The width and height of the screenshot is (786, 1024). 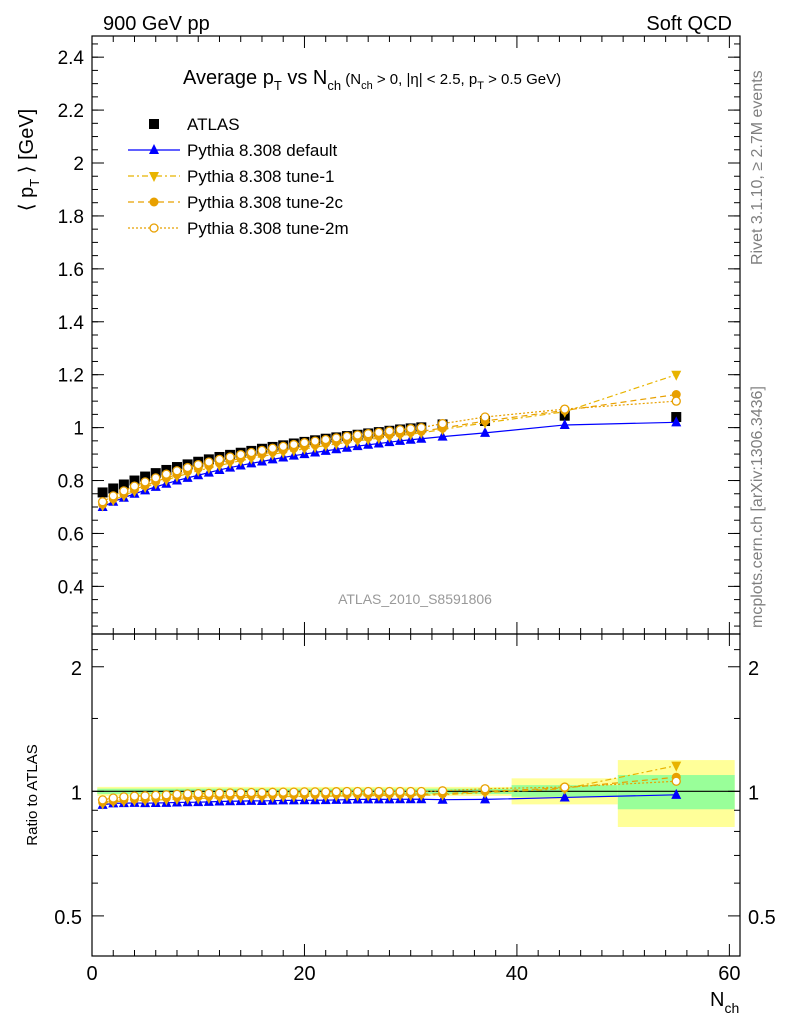 I want to click on main-y-axis-label: ⟨ pT ⟩ [GeV], so click(x=29, y=160).